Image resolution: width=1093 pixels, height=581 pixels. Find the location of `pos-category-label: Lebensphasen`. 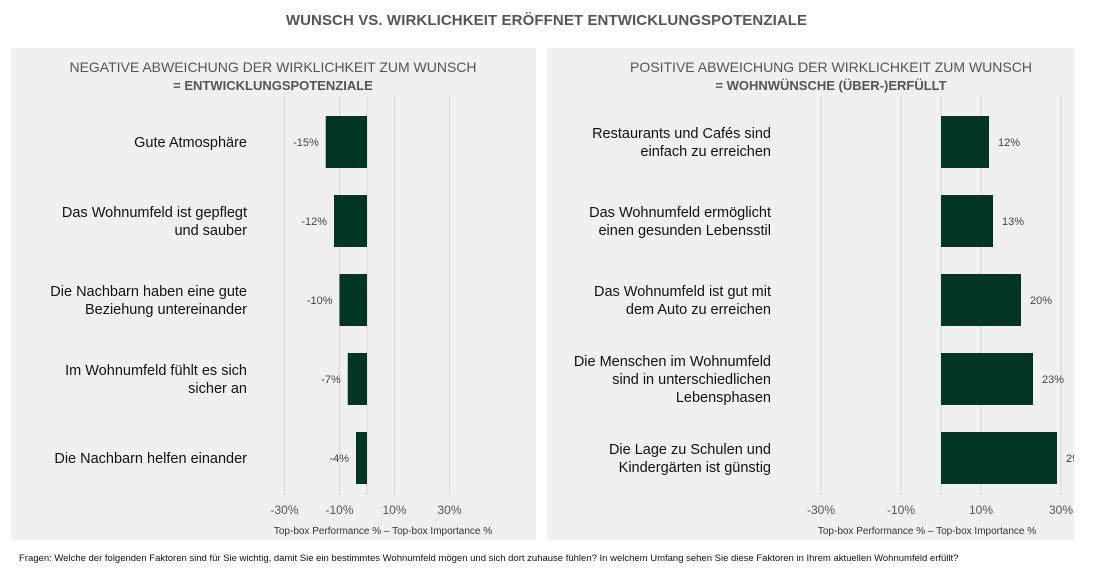

pos-category-label: Lebensphasen is located at coordinates (723, 398).